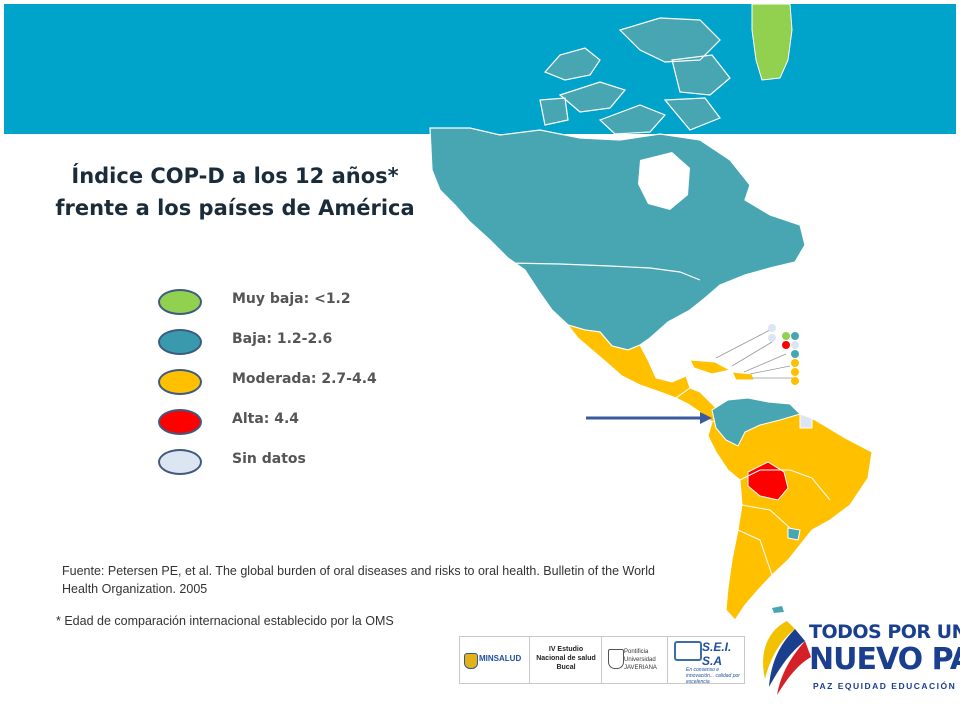 The width and height of the screenshot is (960, 720). Describe the element at coordinates (180, 462) in the screenshot. I see `legend-swatch-no-data` at that location.